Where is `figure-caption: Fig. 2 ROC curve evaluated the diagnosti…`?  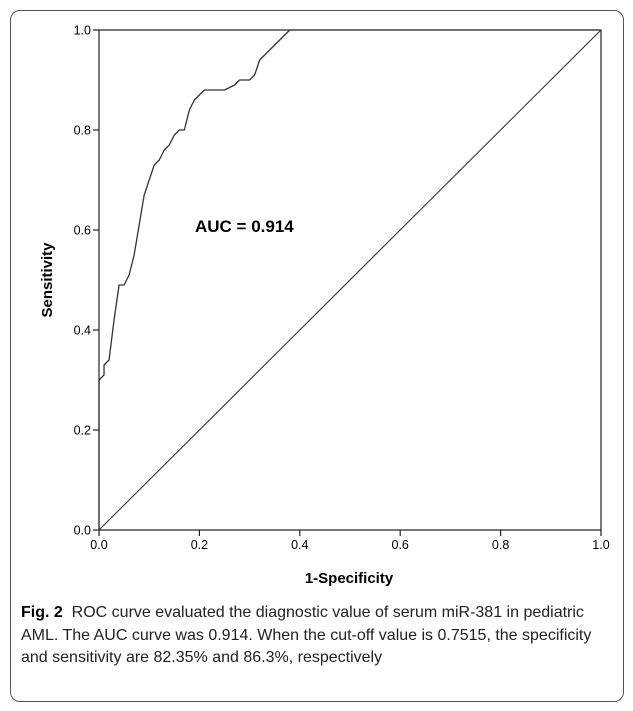
figure-caption: Fig. 2 ROC curve evaluated the diagnosti… is located at coordinates (316, 636).